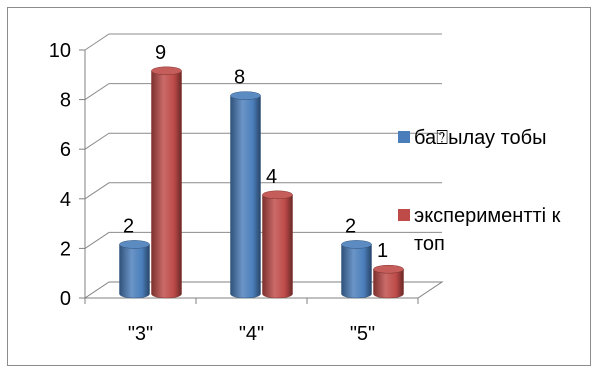 This screenshot has width=600, height=374. What do you see at coordinates (160, 53) in the screenshot?
I see `data-label-2-1: 9` at bounding box center [160, 53].